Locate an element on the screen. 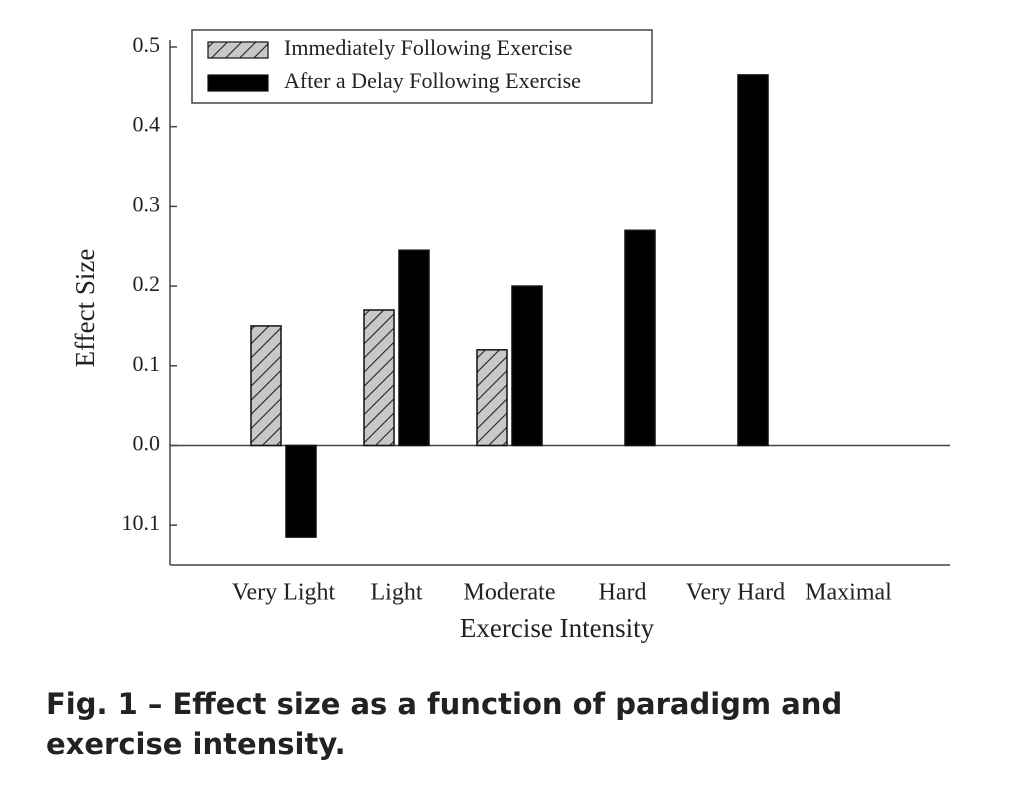 The width and height of the screenshot is (1012, 792). y-tick-label: 10.1 is located at coordinates (141, 522).